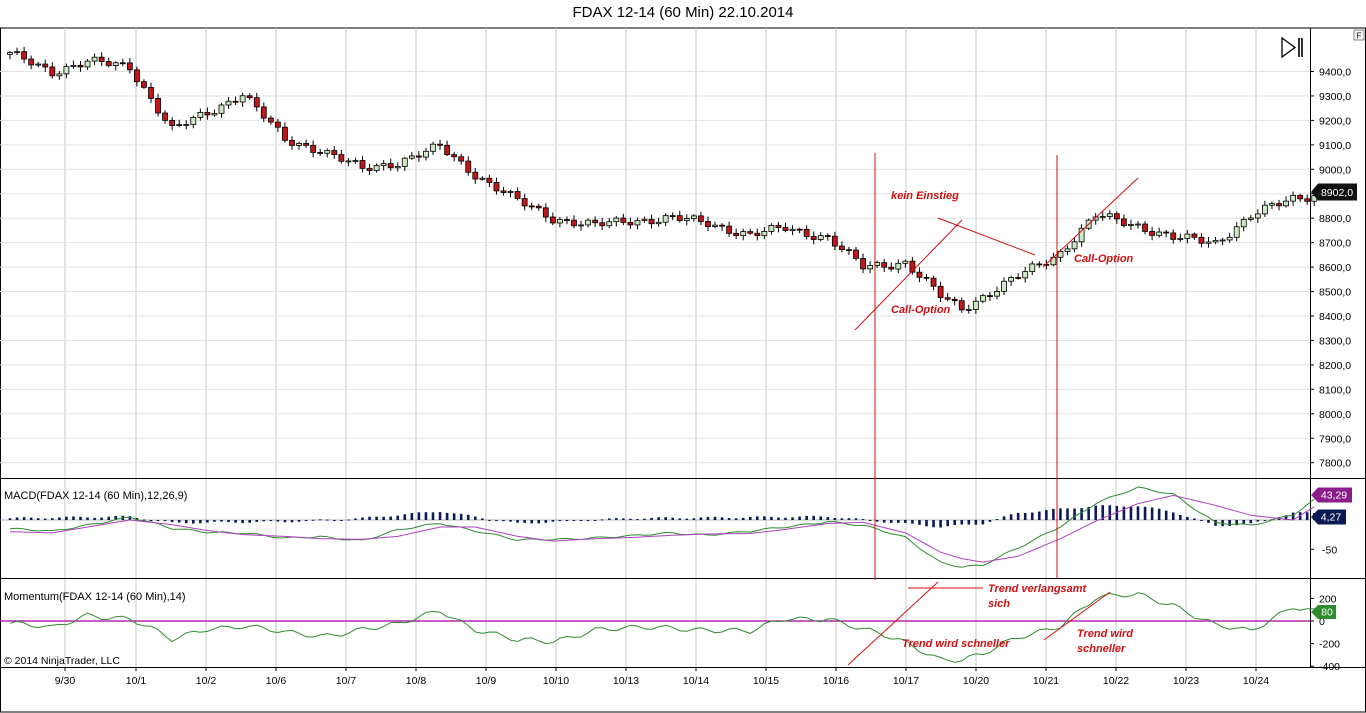 The width and height of the screenshot is (1366, 713). I want to click on macd-histogram, so click(662, 516).